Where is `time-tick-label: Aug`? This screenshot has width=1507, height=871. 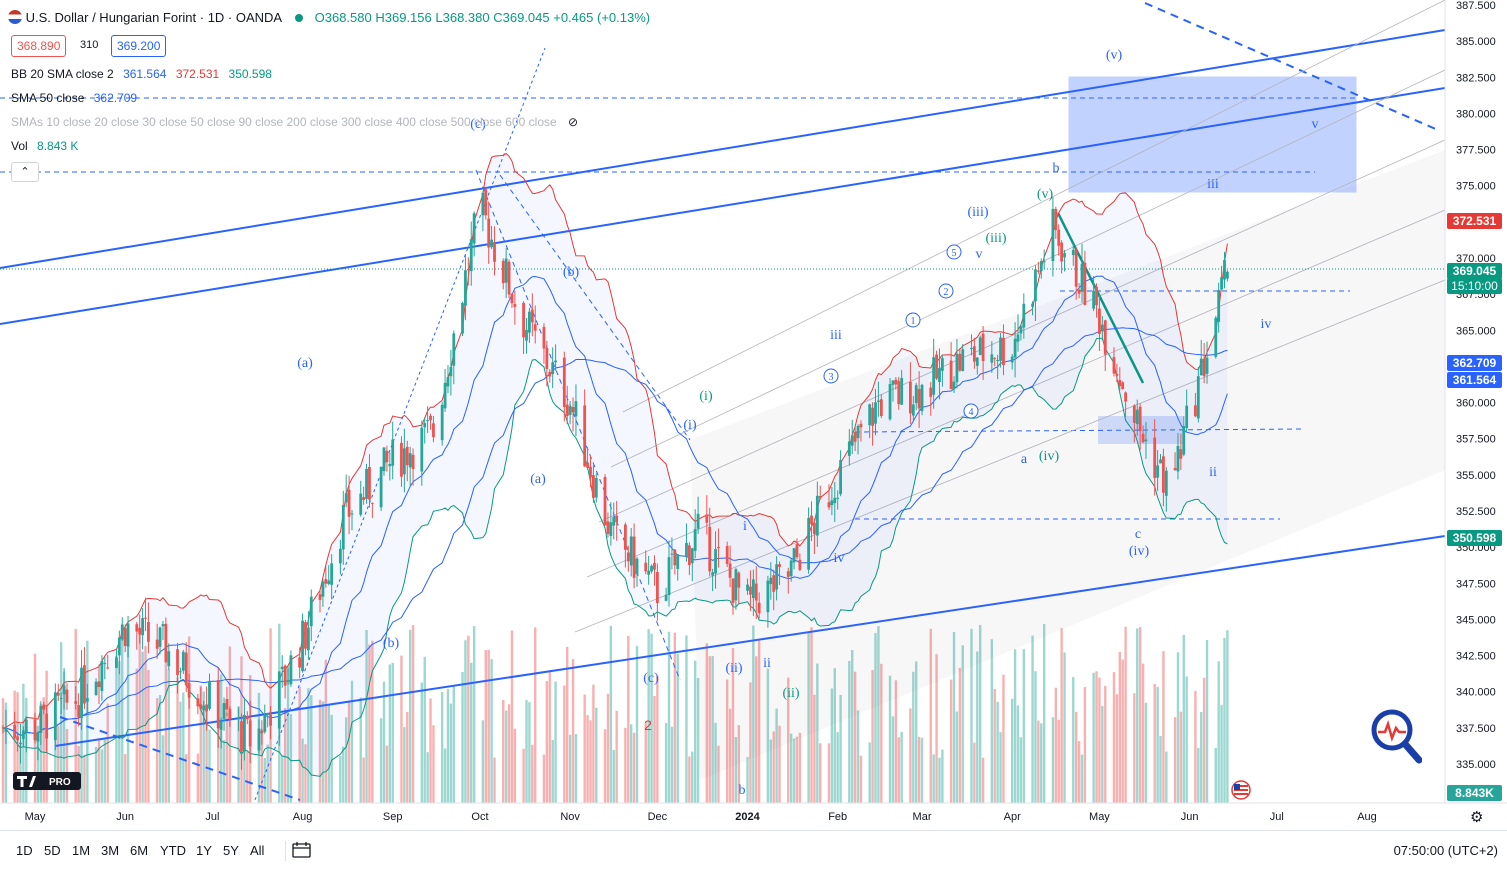 time-tick-label: Aug is located at coordinates (1367, 817).